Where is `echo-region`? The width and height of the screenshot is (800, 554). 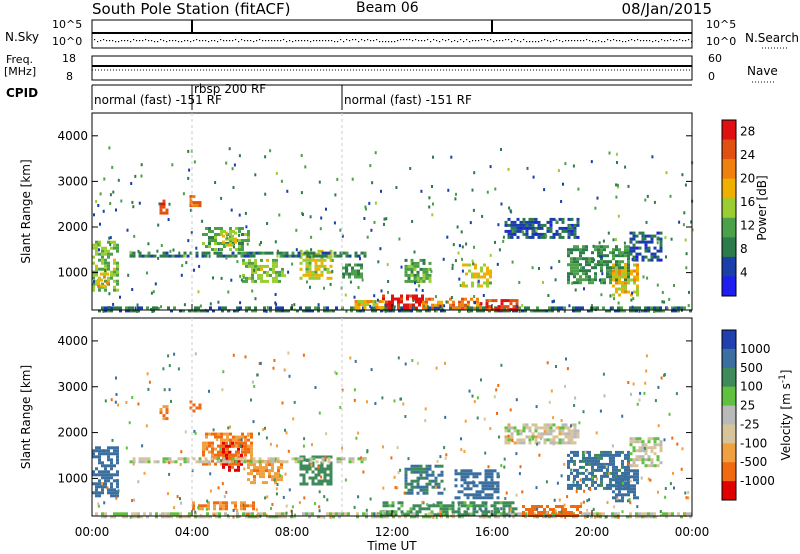 echo-region is located at coordinates (164, 207).